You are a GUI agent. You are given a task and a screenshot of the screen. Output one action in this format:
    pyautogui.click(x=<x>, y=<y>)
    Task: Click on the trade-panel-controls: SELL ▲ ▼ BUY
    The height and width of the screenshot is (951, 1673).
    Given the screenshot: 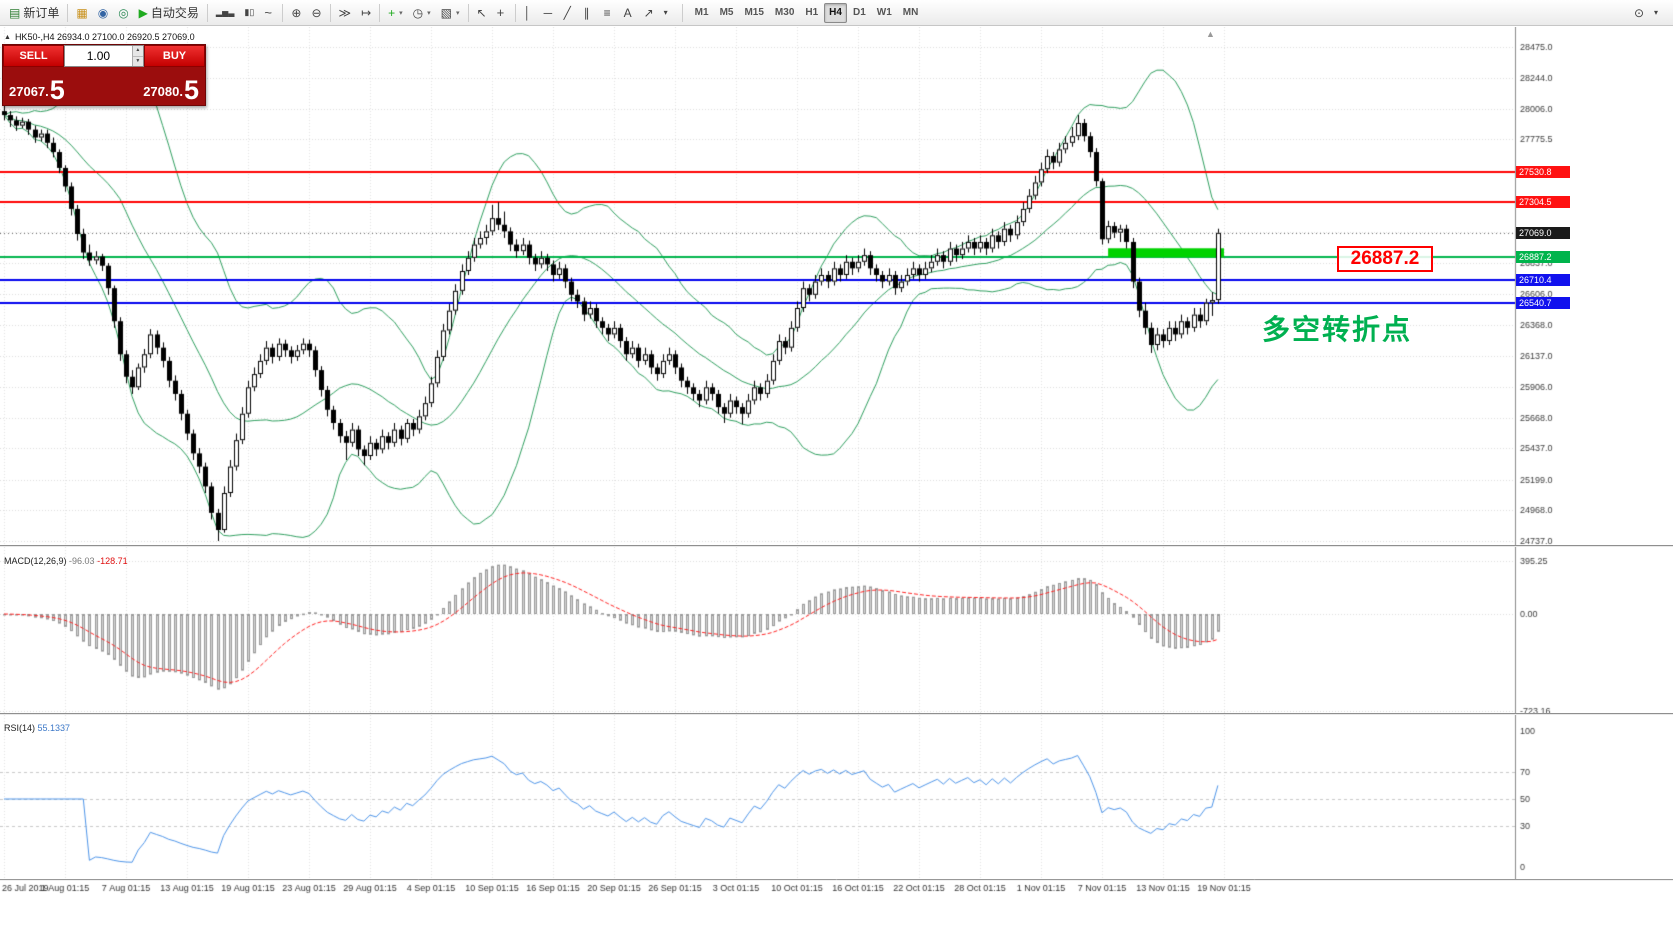 What is the action you would take?
    pyautogui.click(x=104, y=56)
    